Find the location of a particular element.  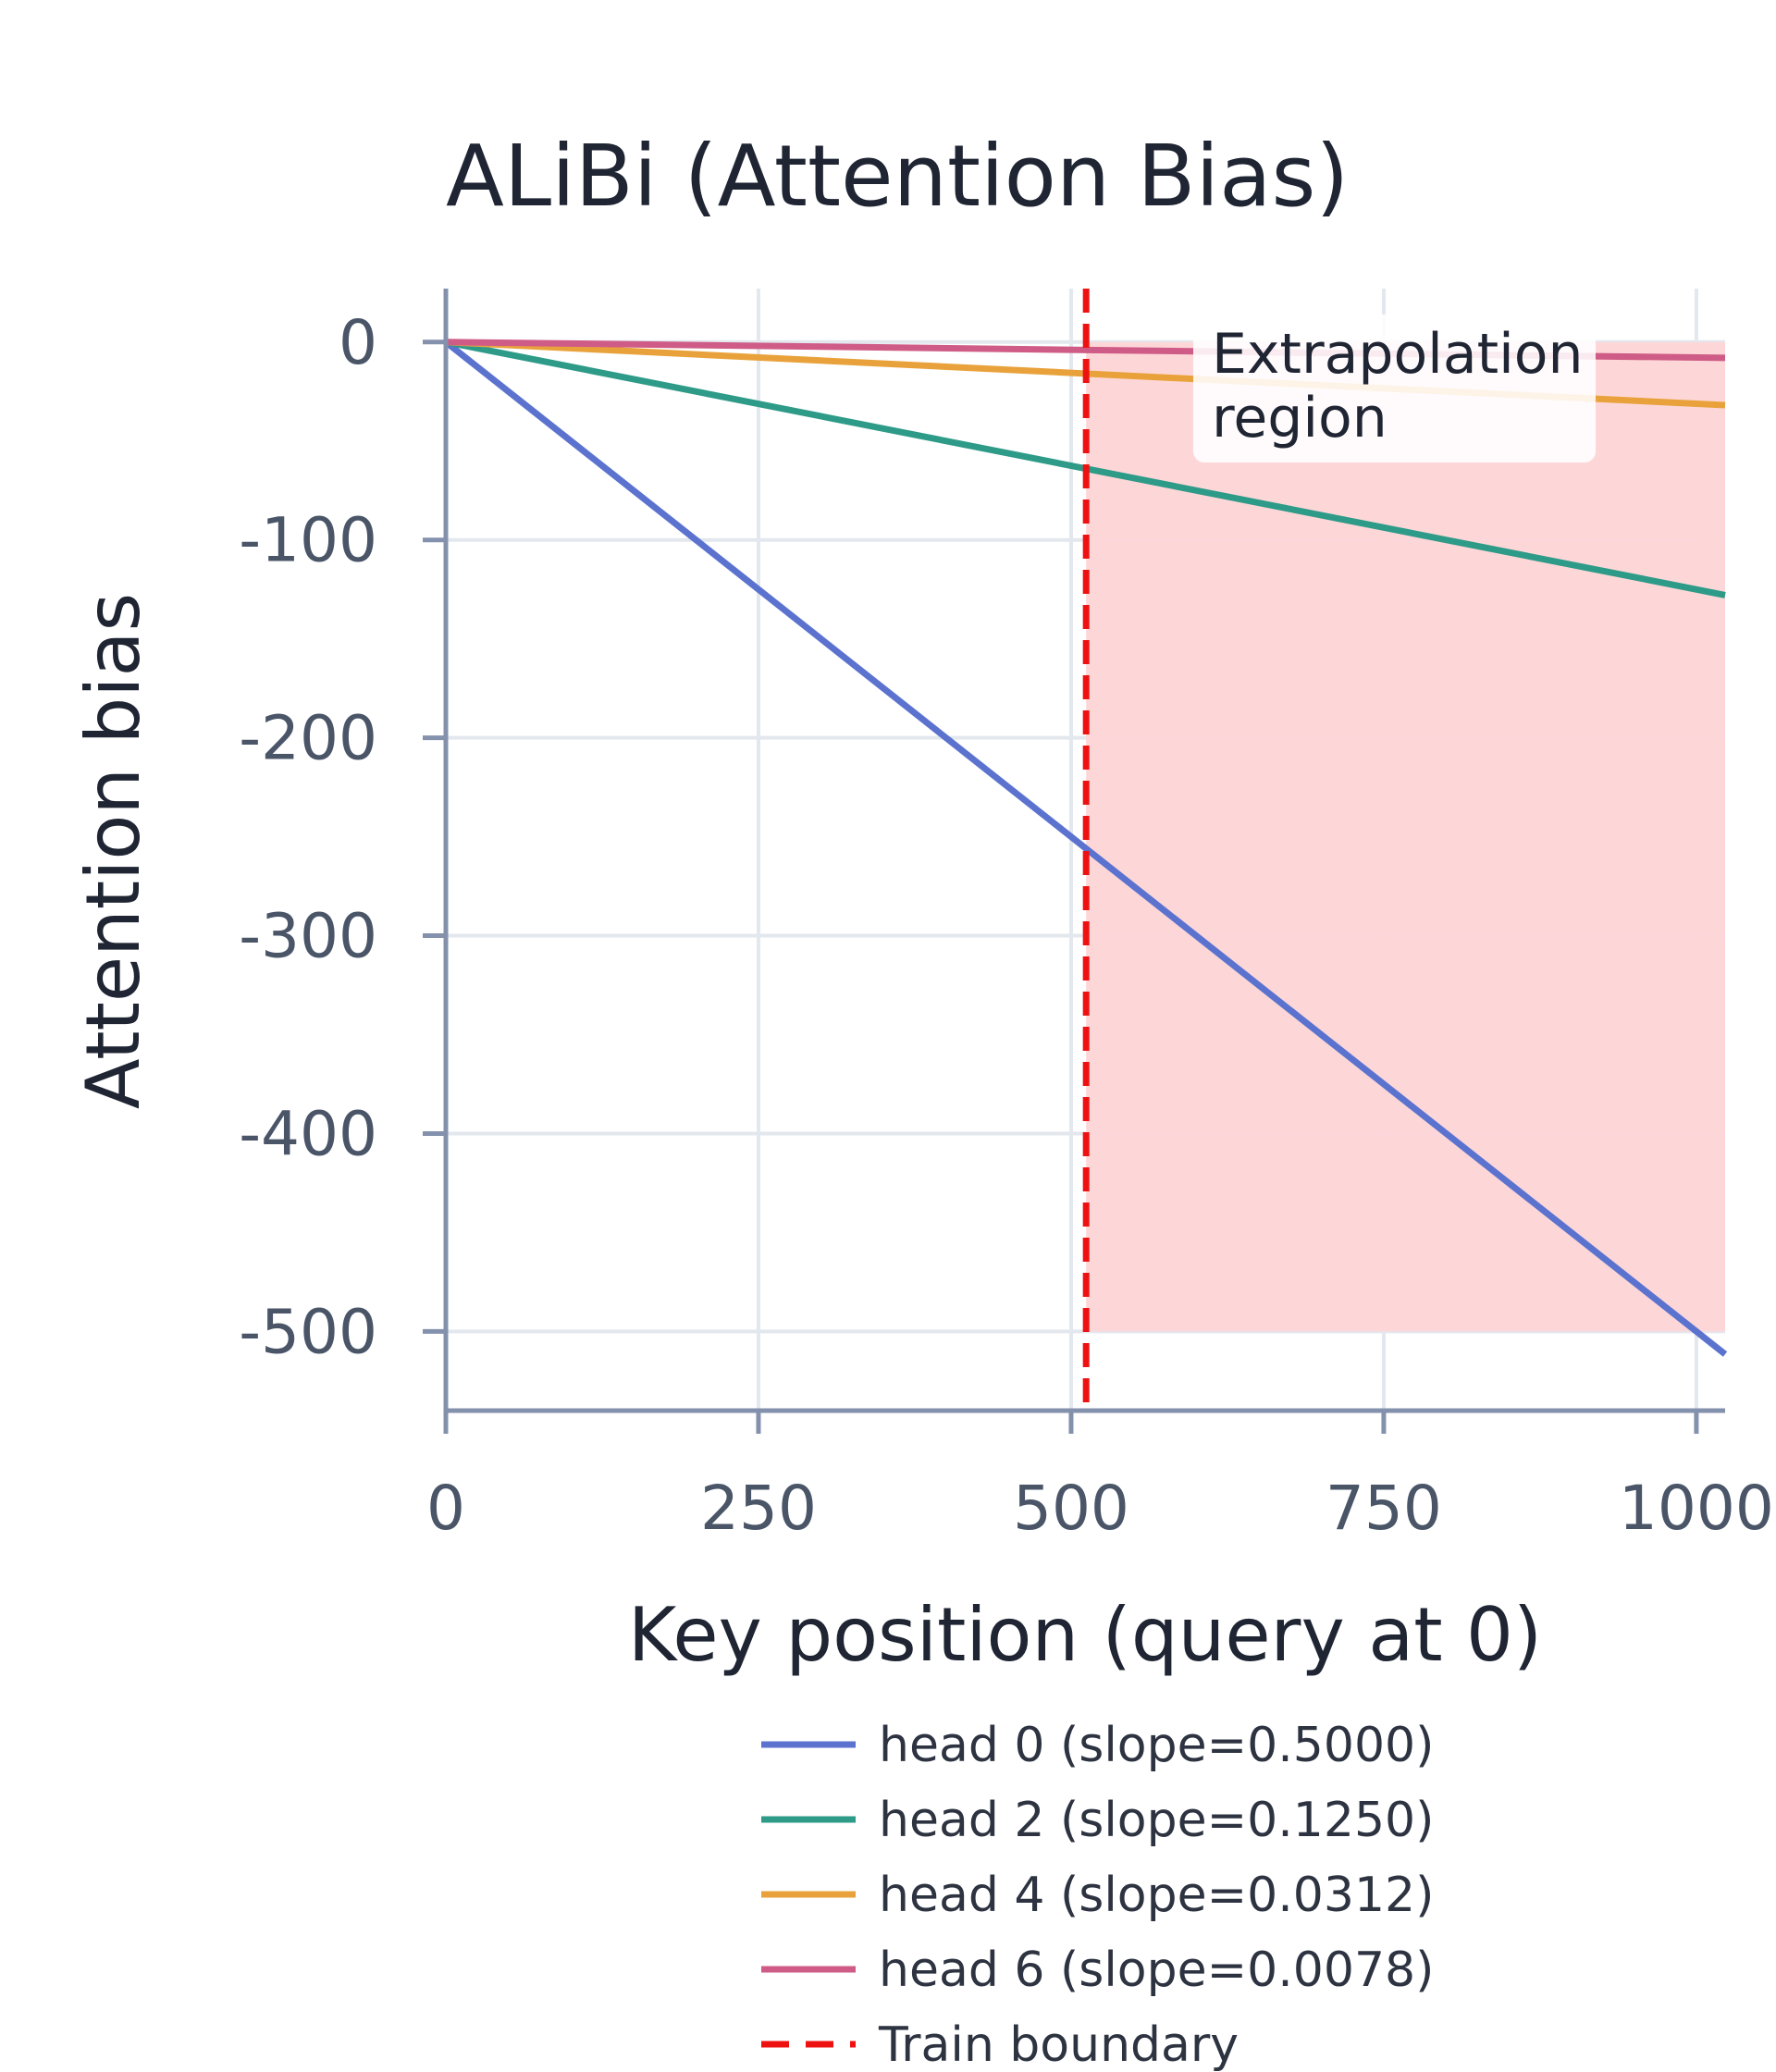

legend-label-1: head 2 (slope=0.1250) is located at coordinates (1157, 1820).